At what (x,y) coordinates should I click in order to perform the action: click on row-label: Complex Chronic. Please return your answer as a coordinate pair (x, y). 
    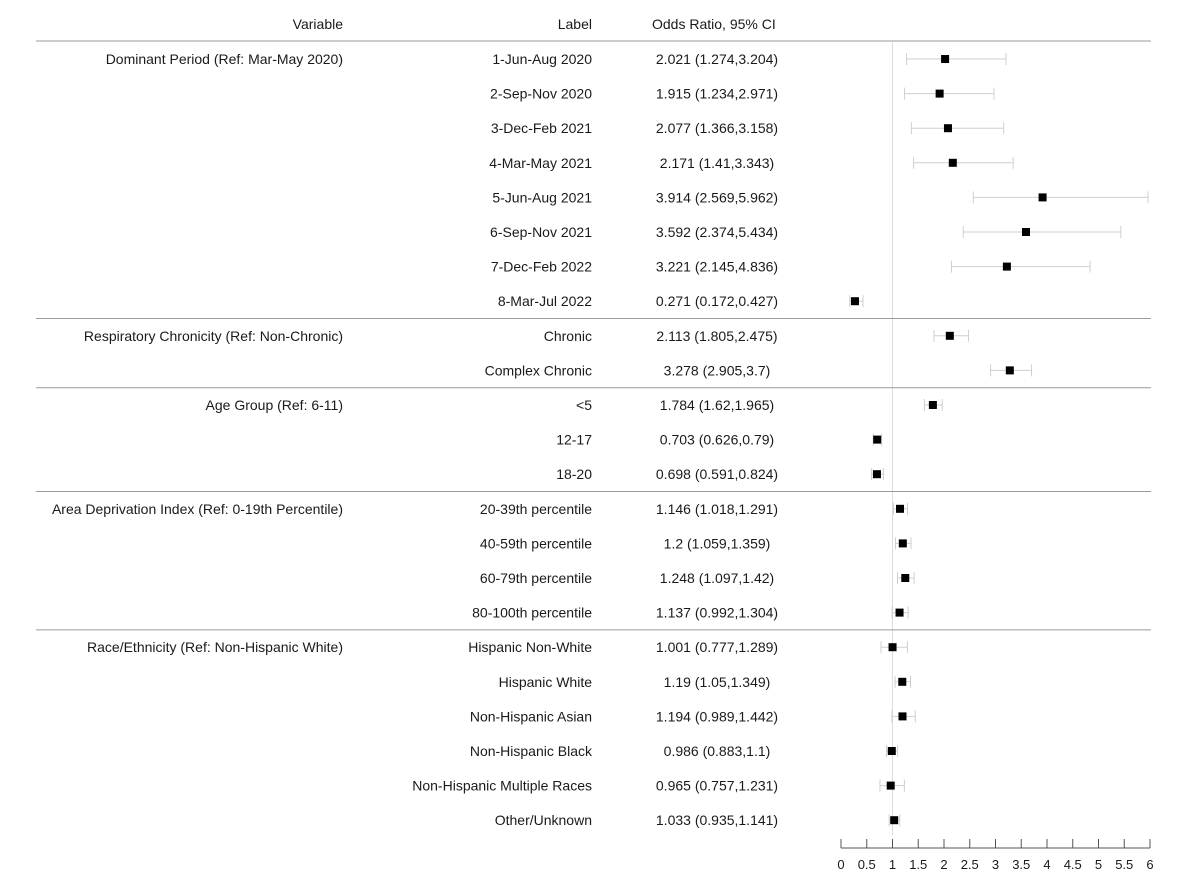
    Looking at the image, I should click on (538, 370).